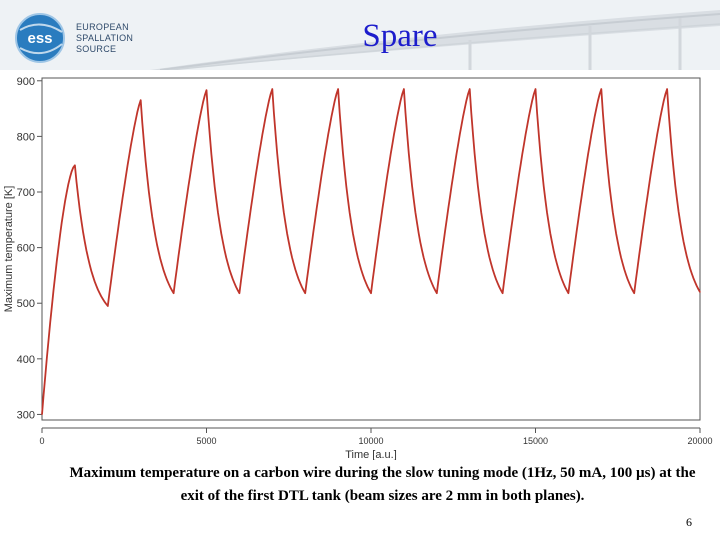  I want to click on logo-wordmark: EUROPEAN SPALLATION SOURCE, so click(121, 38).